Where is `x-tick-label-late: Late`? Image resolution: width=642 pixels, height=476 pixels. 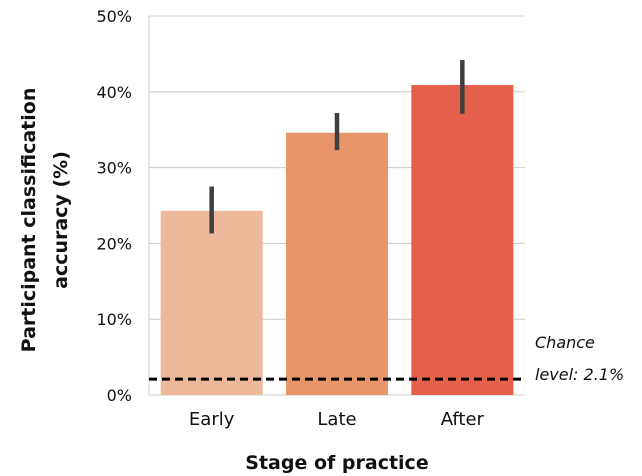 x-tick-label-late: Late is located at coordinates (336, 419).